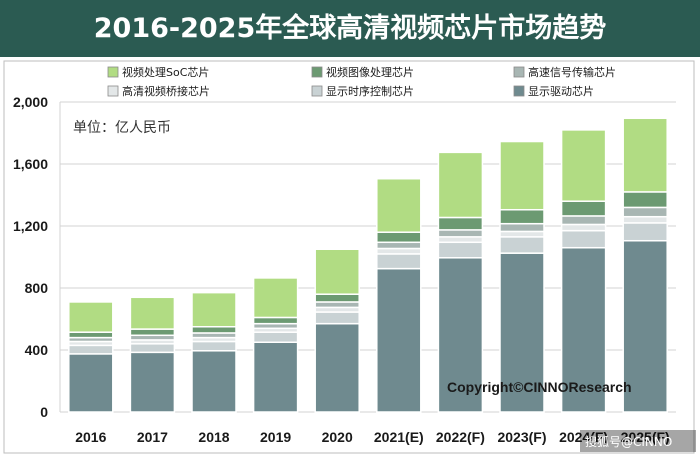 The height and width of the screenshot is (457, 700). What do you see at coordinates (122, 128) in the screenshot?
I see `unit-label: 单位：亿人民币` at bounding box center [122, 128].